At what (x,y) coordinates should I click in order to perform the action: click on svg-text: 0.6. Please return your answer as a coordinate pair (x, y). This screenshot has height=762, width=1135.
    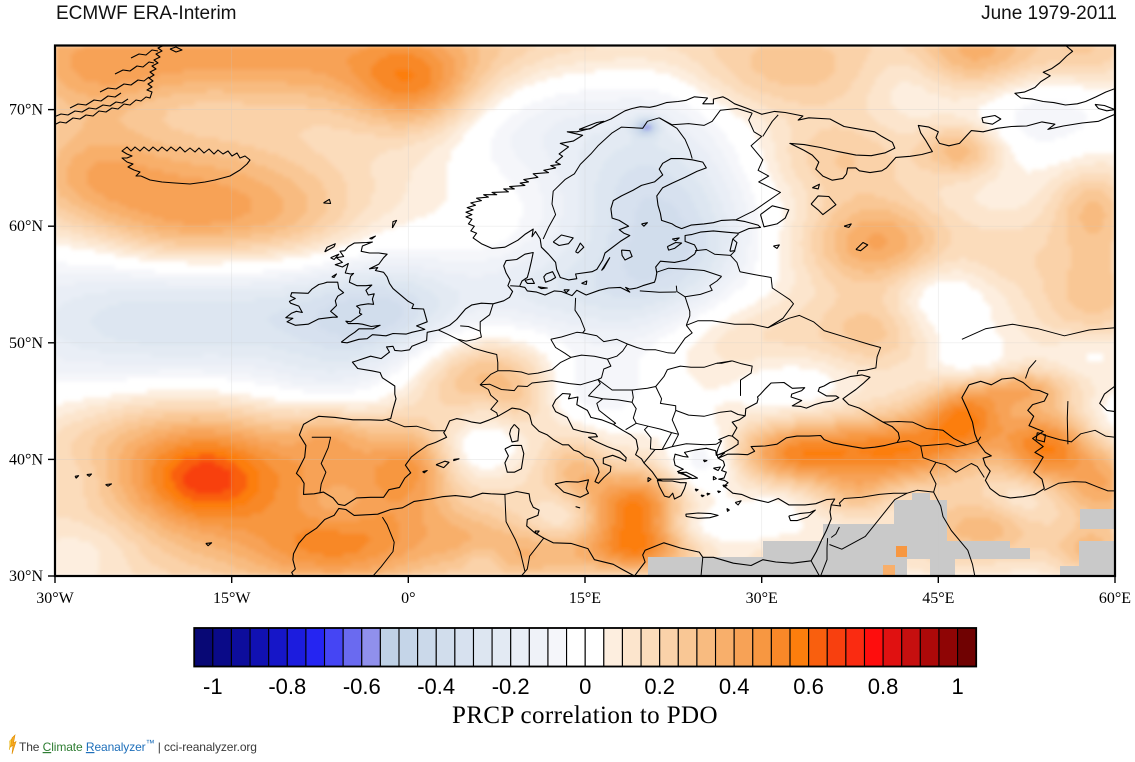
    Looking at the image, I should click on (808, 686).